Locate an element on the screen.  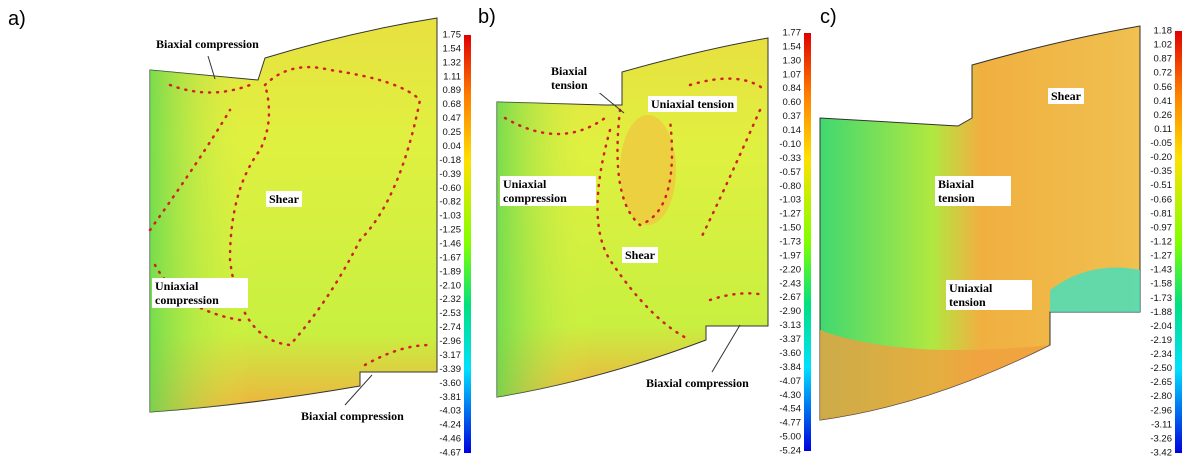
colorbar-tick-label: -0.66 is located at coordinates (1161, 199).